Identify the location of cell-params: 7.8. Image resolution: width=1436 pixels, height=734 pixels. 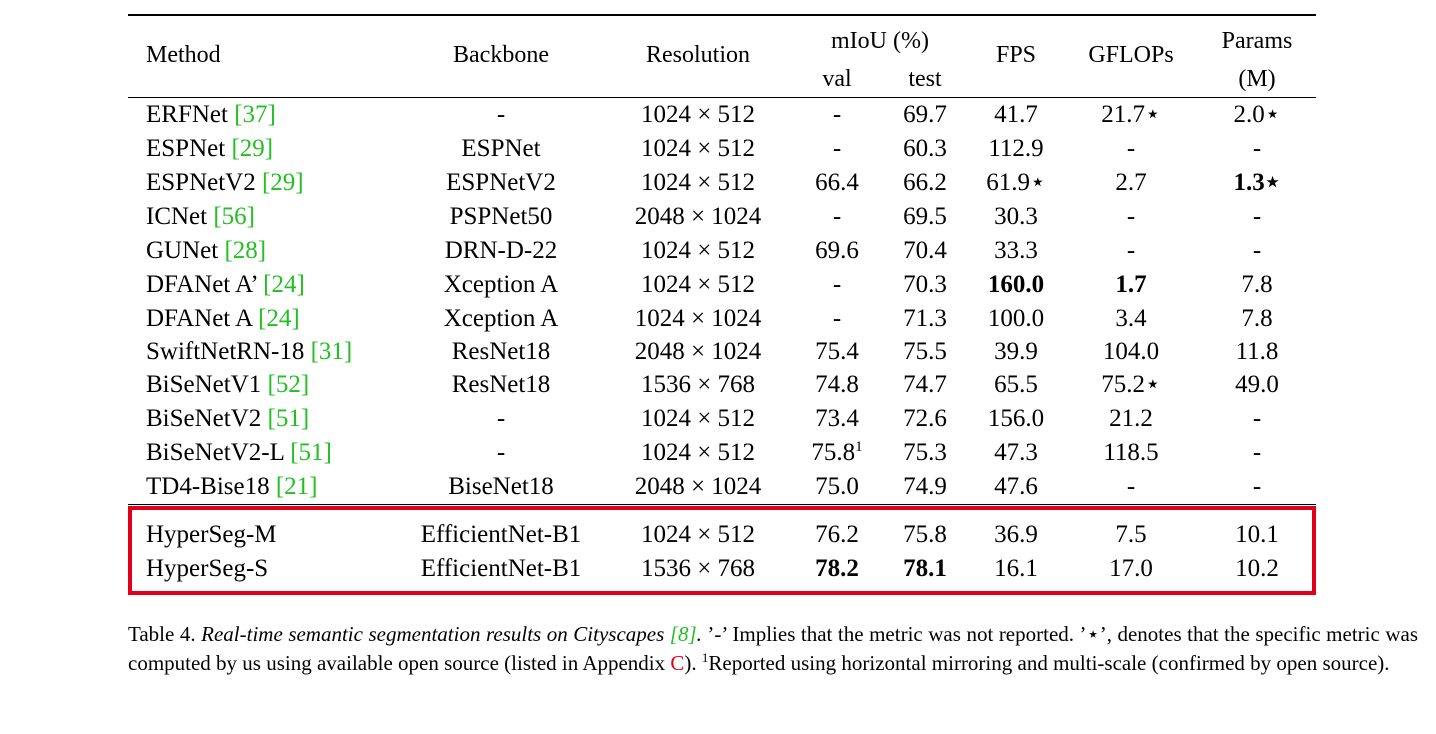
(1256, 319).